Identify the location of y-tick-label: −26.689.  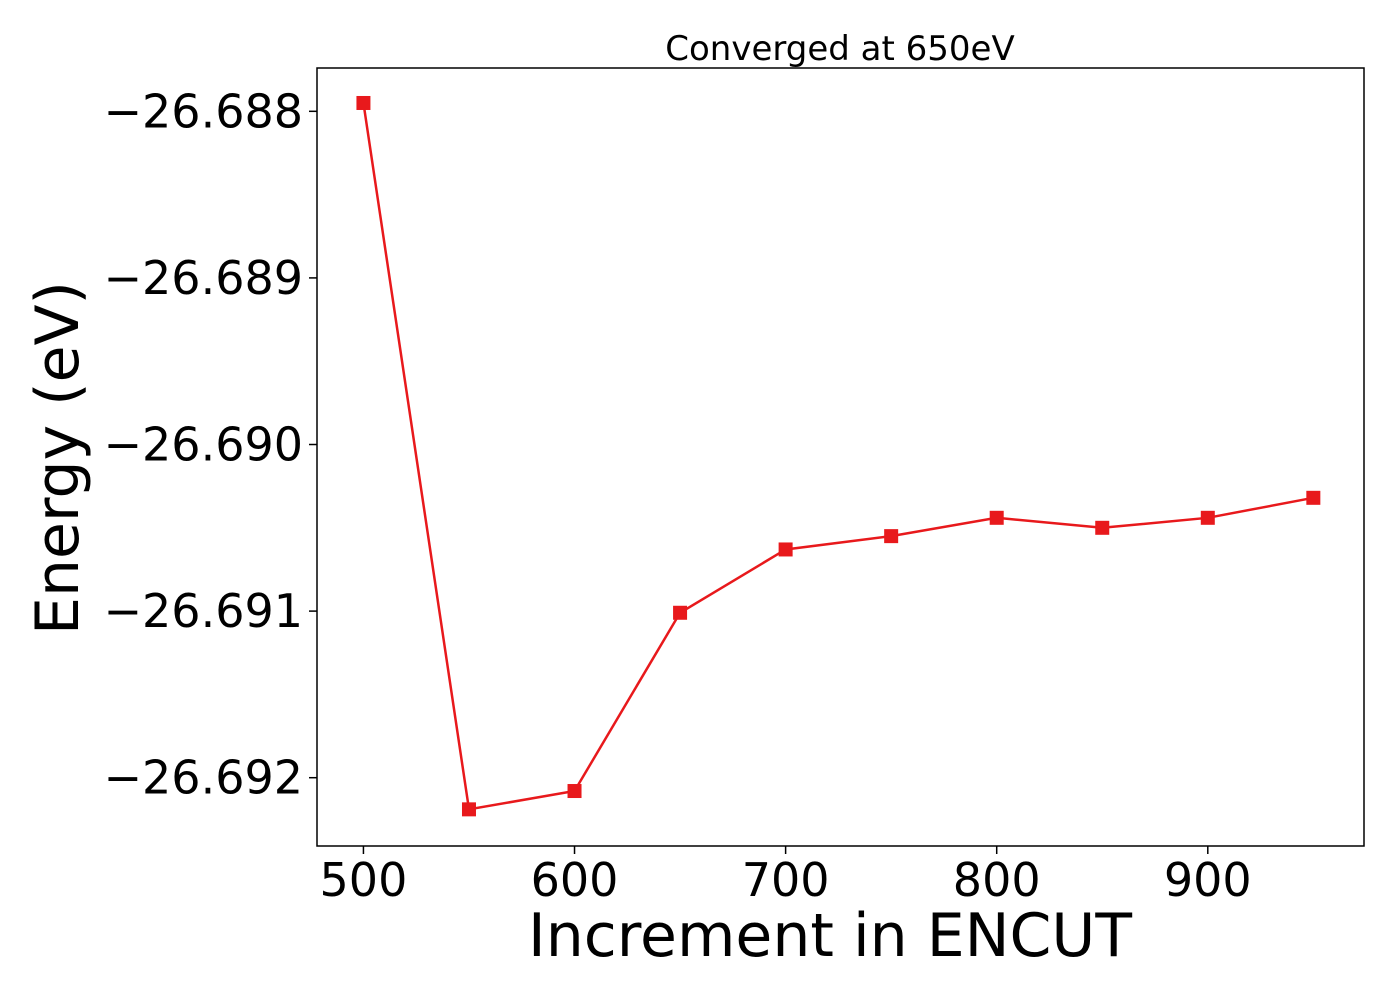
(204, 278).